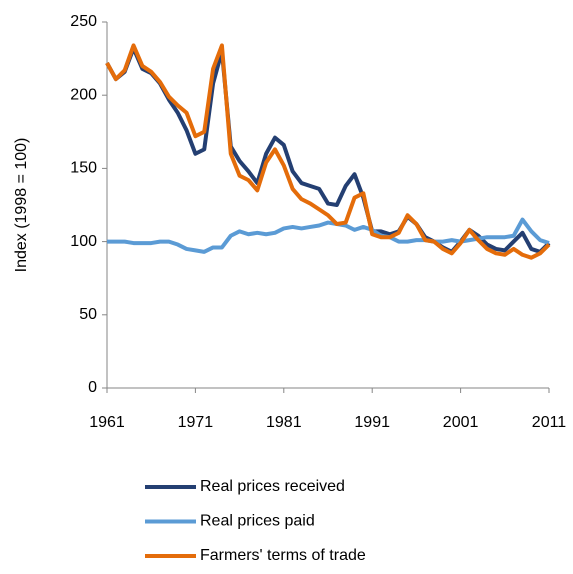  I want to click on y-tick-label: 100, so click(83, 241).